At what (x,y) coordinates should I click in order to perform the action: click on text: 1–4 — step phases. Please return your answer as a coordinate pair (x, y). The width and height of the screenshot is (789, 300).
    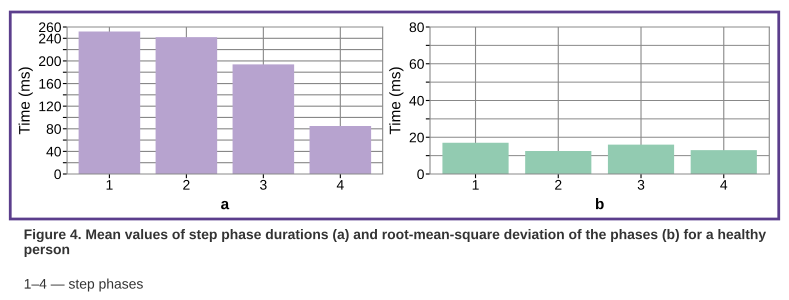
    Looking at the image, I should click on (83, 285).